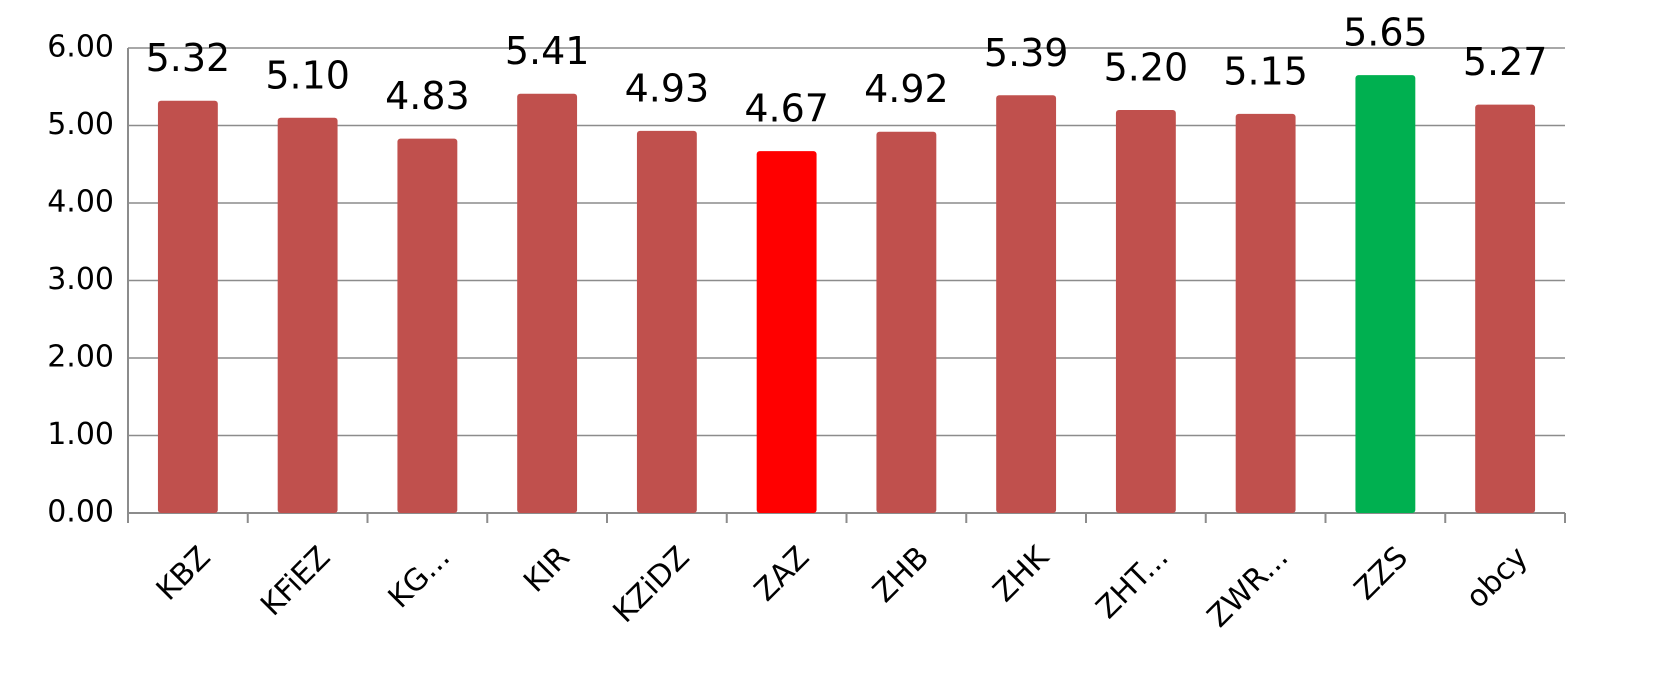 The height and width of the screenshot is (691, 1659). What do you see at coordinates (1381, 573) in the screenshot?
I see `x-tick-label: ZZS` at bounding box center [1381, 573].